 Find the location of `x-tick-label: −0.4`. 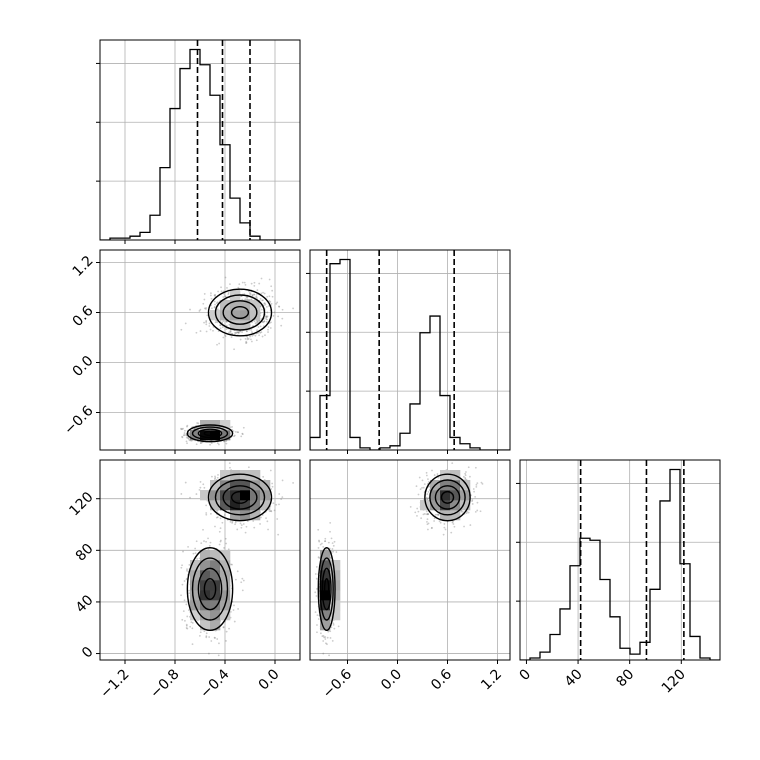

x-tick-label: −0.4 is located at coordinates (214, 683).